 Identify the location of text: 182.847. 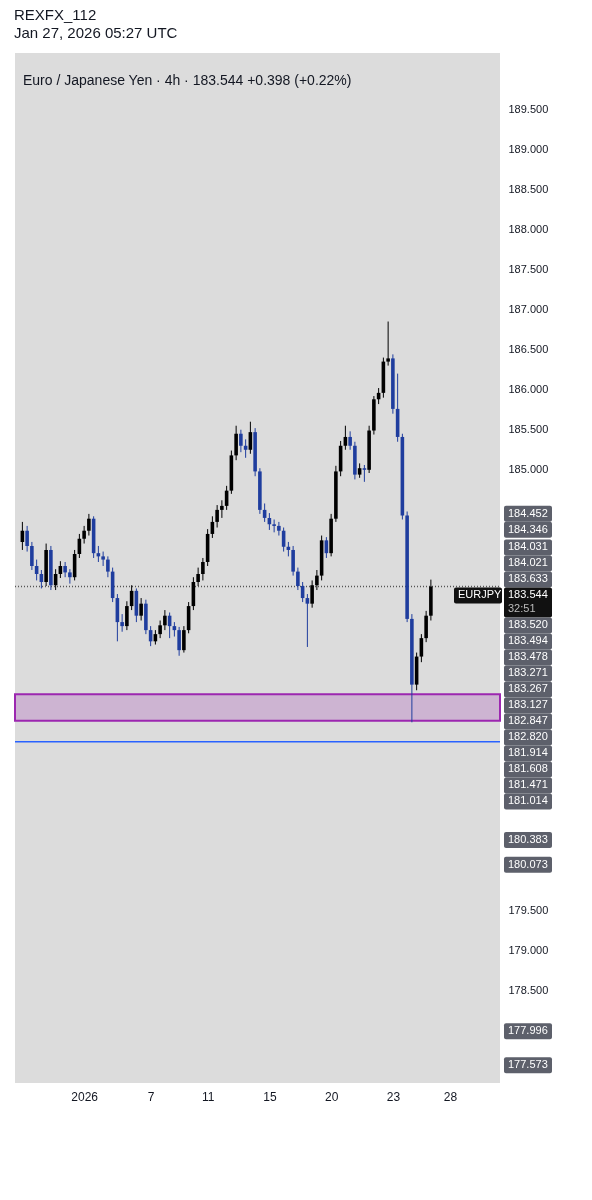
(528, 720).